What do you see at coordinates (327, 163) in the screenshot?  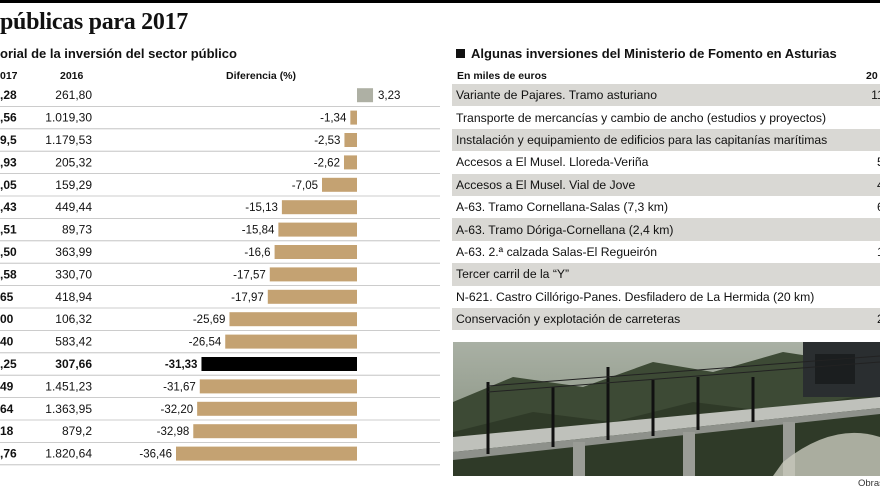 I see `diff-label: -2,62` at bounding box center [327, 163].